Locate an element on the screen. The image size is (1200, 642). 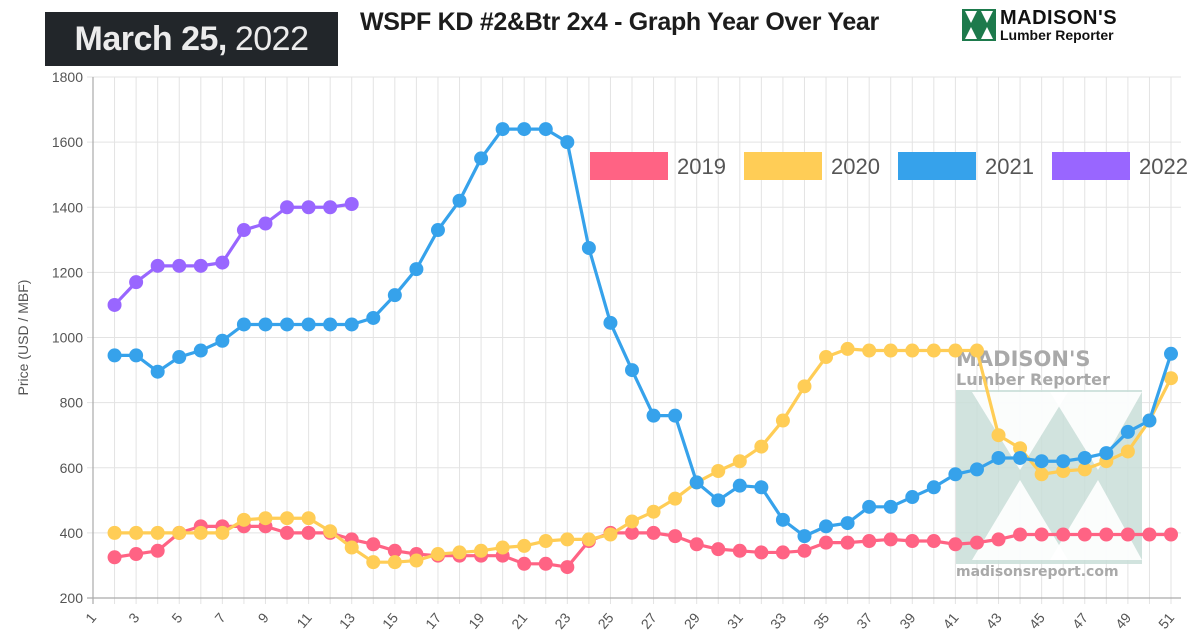
legend: 2019 2020 2021 2022 is located at coordinates (889, 166).